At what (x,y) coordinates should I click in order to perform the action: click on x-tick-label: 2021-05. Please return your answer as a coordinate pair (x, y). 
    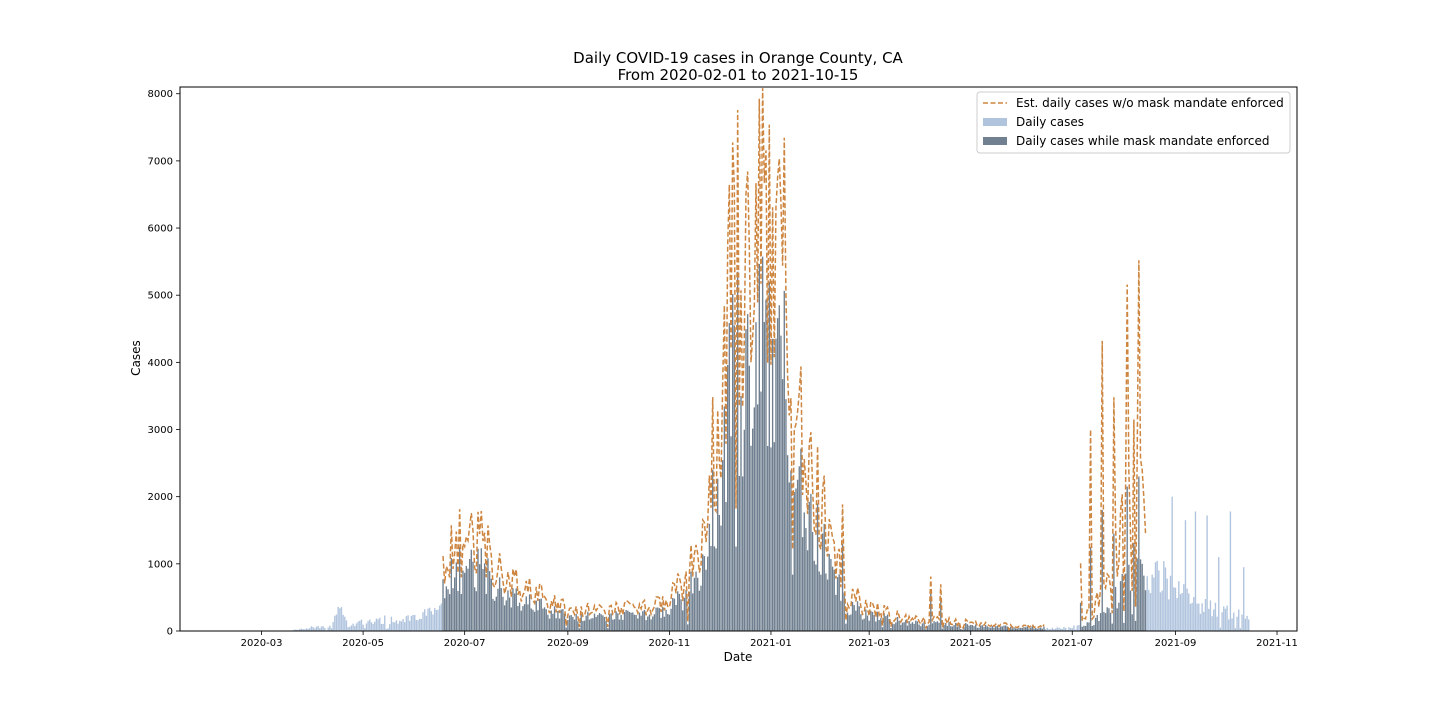
    Looking at the image, I should click on (971, 643).